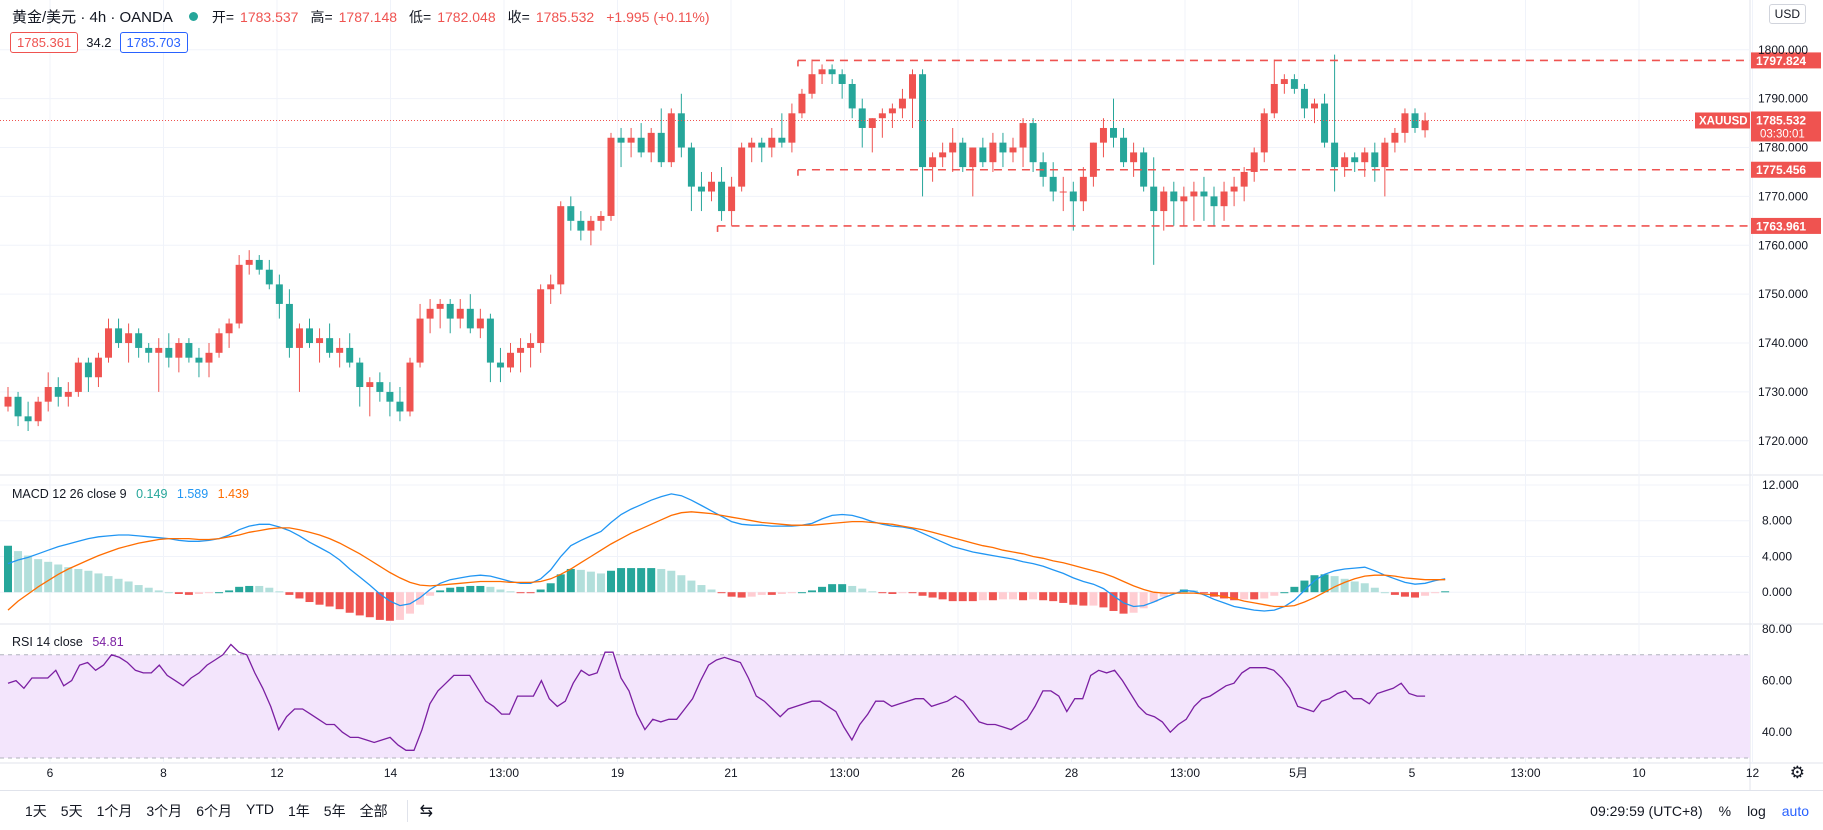 The width and height of the screenshot is (1823, 830). Describe the element at coordinates (214, 810) in the screenshot. I see `range-button-4: 6个月` at that location.